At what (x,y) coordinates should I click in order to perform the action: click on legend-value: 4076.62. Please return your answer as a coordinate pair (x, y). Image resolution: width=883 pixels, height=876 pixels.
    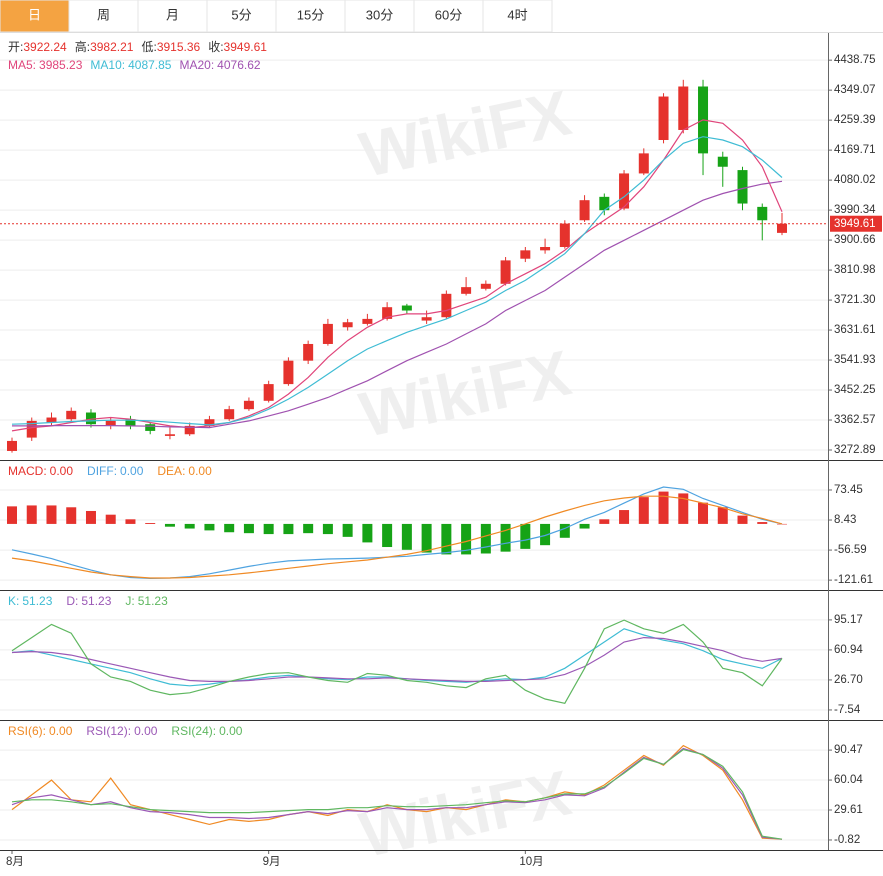
    Looking at the image, I should click on (239, 65).